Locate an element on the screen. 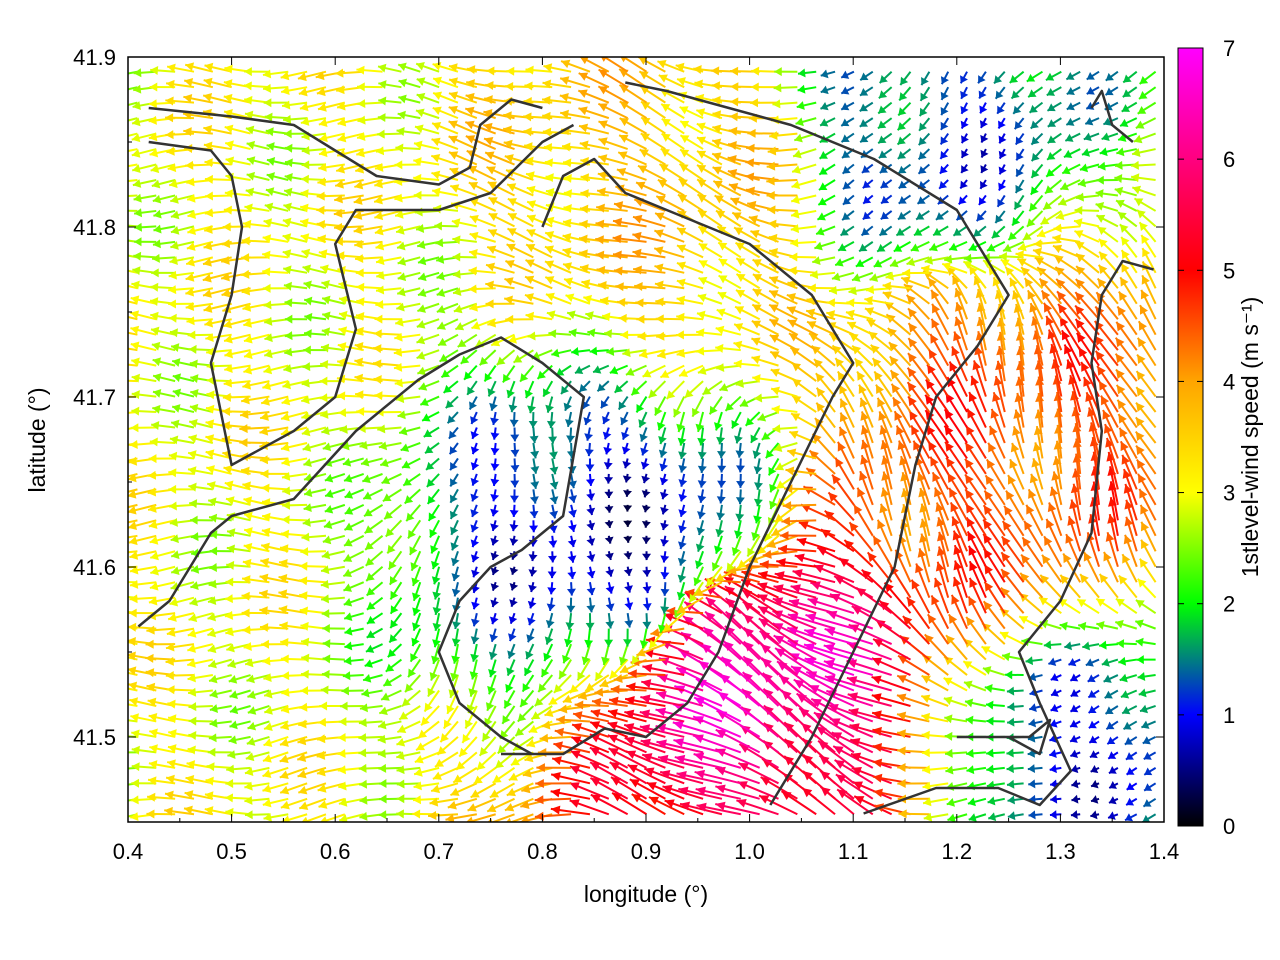  x-tick-label: 1.4 is located at coordinates (1164, 851).